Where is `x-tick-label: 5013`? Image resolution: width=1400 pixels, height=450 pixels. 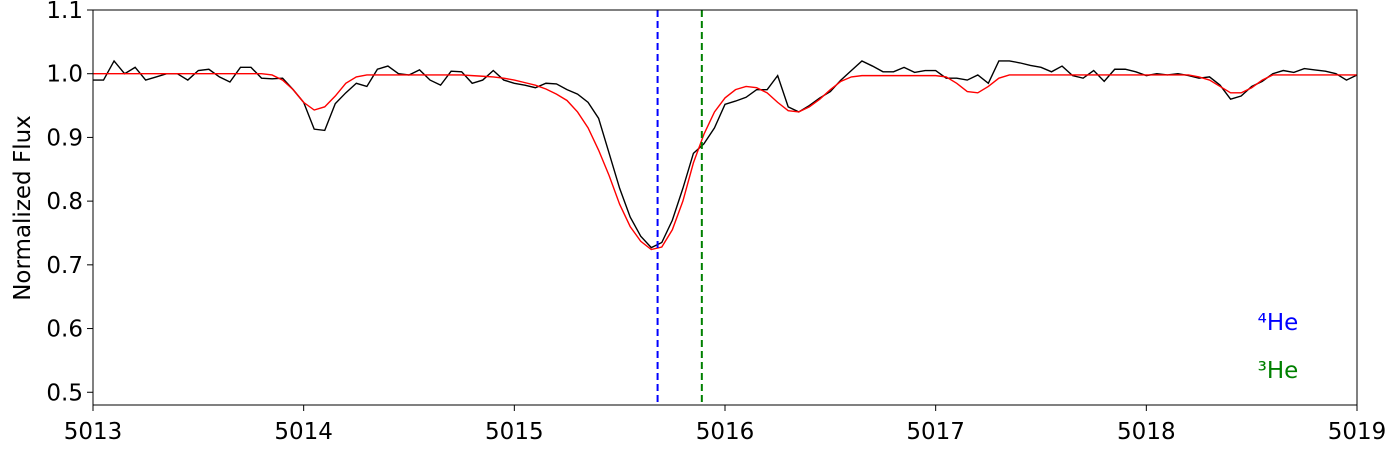
x-tick-label: 5013 is located at coordinates (93, 432).